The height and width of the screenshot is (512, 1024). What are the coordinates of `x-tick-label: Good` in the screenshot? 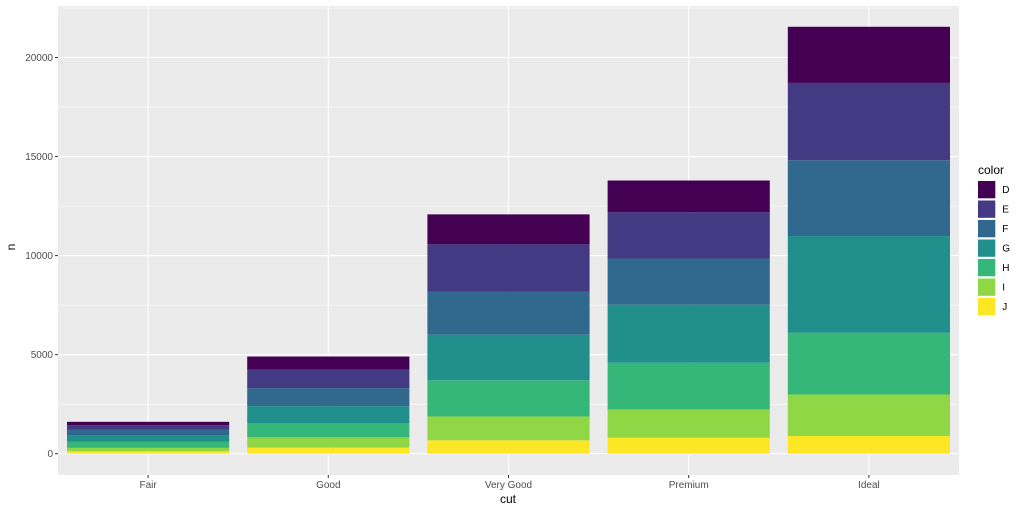 It's located at (328, 485).